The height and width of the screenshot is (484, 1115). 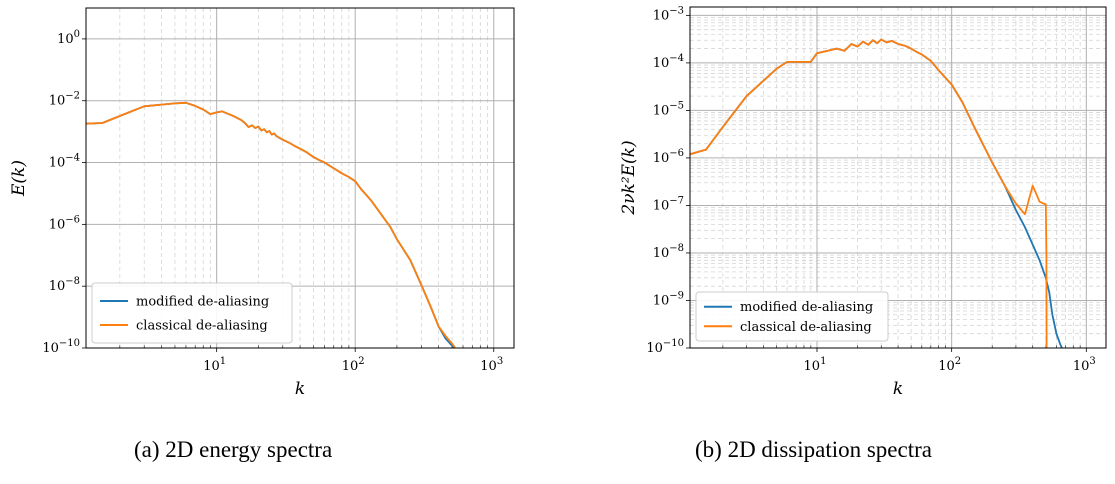 I want to click on y-tick-label: 10⁻³, so click(x=668, y=14).